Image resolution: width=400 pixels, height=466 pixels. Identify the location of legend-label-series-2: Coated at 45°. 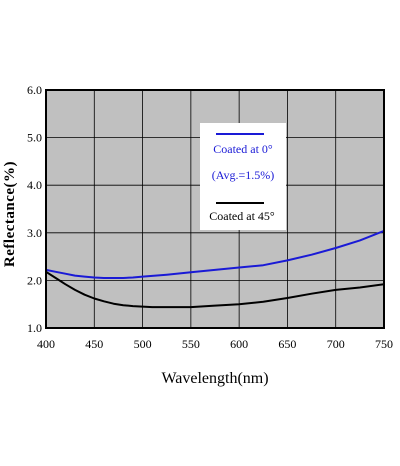
(242, 216).